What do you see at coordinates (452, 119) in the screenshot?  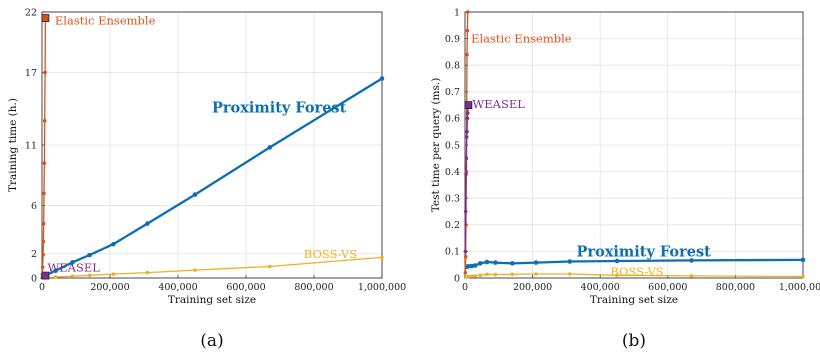 I see `y-tick-label: 0.6` at bounding box center [452, 119].